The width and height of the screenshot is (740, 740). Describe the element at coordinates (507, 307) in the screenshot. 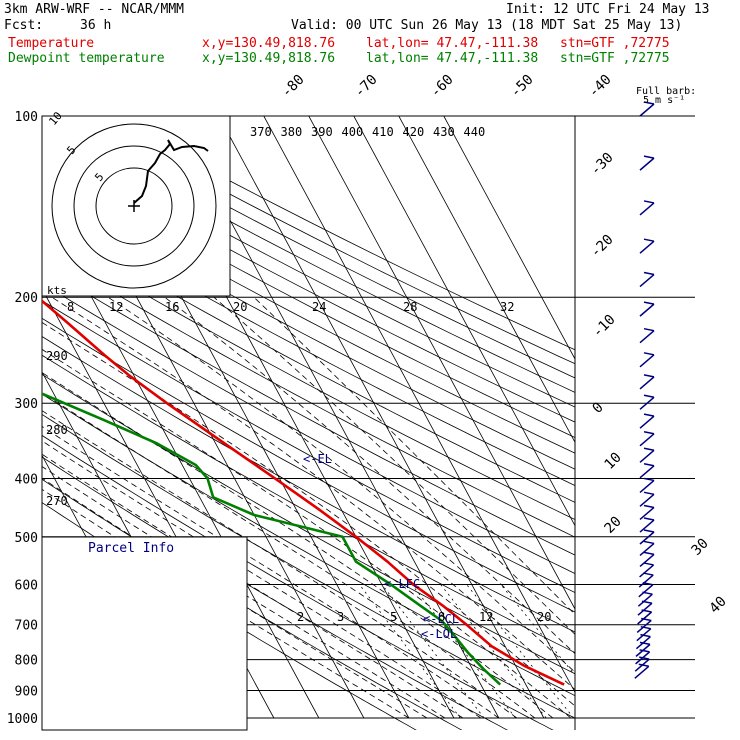

I see `wind-speed-tick-label: 32` at that location.